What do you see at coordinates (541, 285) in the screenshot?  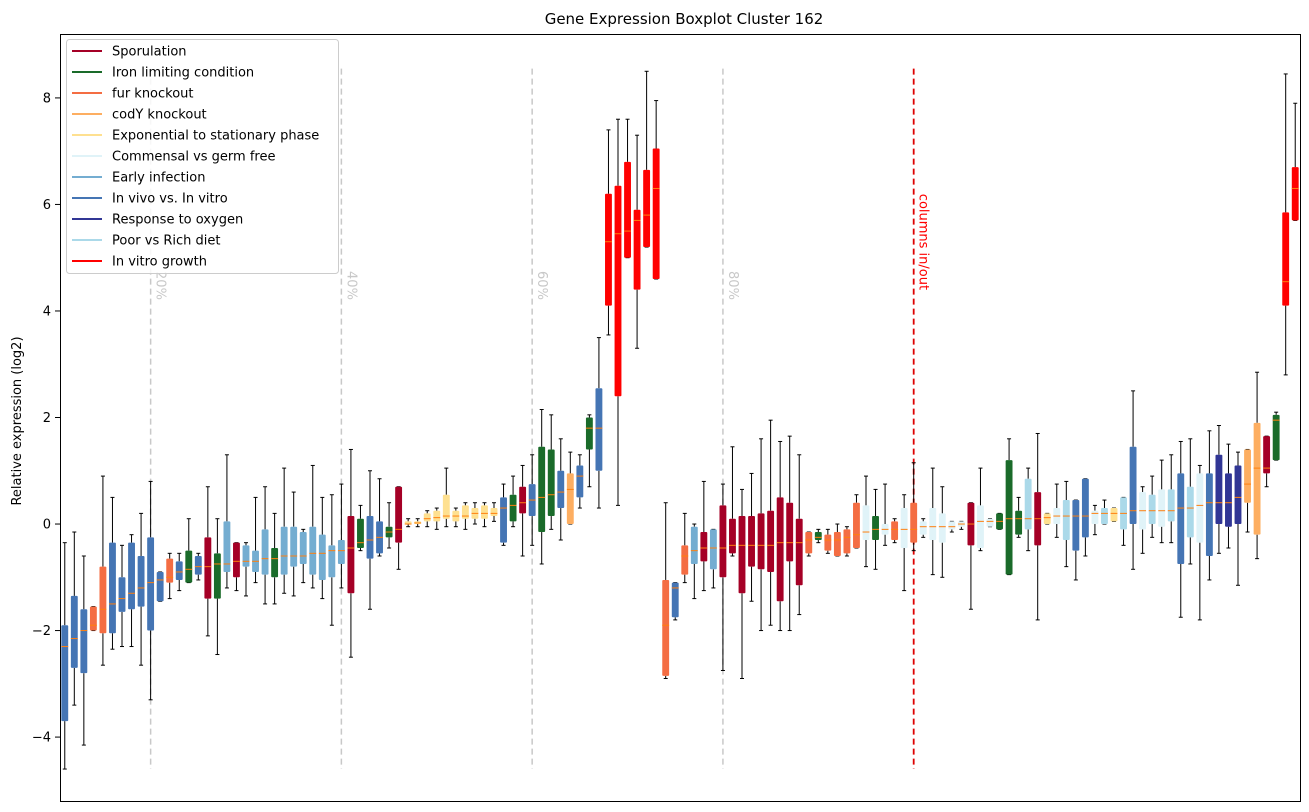 I see `percent-marker-label: 60%` at bounding box center [541, 285].